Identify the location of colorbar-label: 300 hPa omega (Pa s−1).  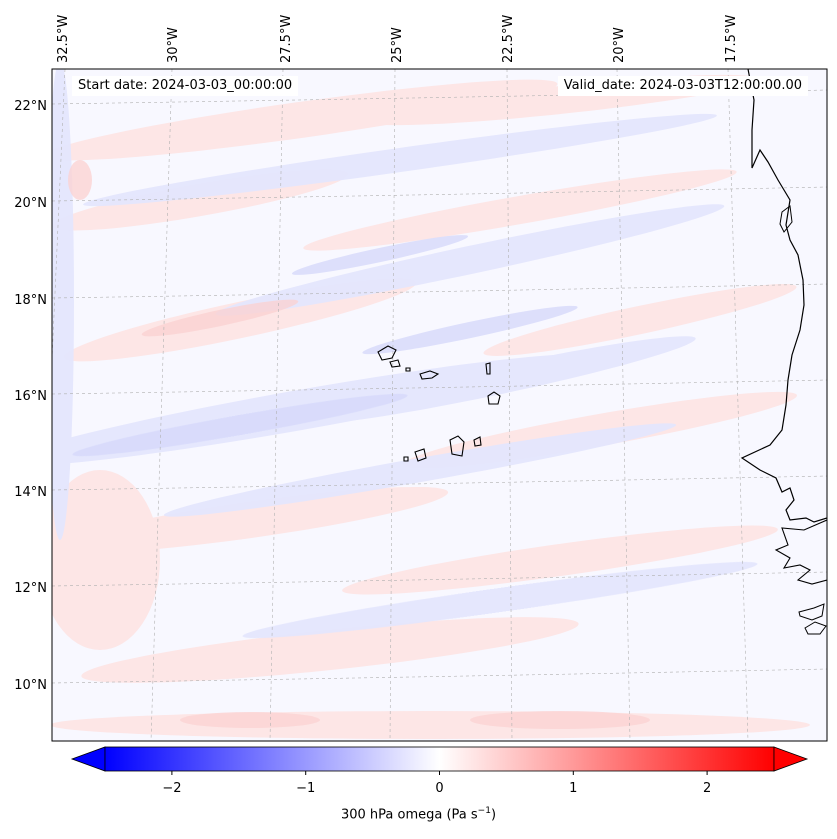
(418, 814).